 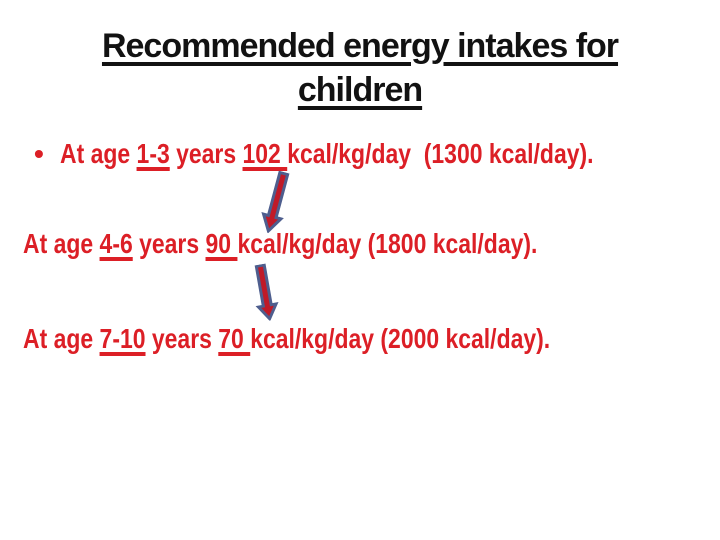 I want to click on title-line-1: Recommended energy intakes for, so click(x=360, y=46).